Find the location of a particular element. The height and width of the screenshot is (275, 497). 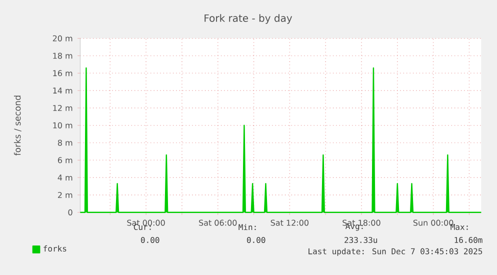

text: Last update: Sun Dec 7 03:45:03 2025 is located at coordinates (395, 252).